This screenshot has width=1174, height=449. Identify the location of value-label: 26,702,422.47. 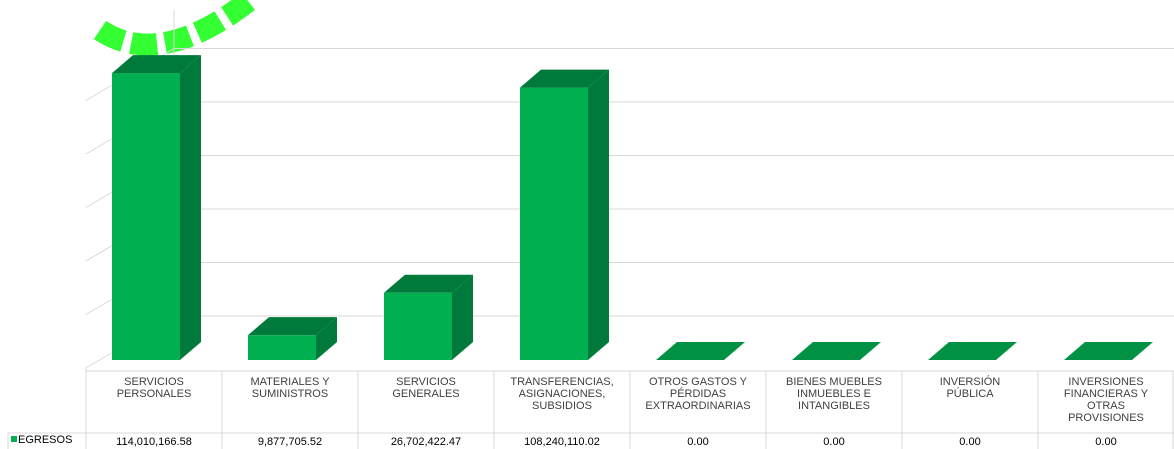
(426, 442).